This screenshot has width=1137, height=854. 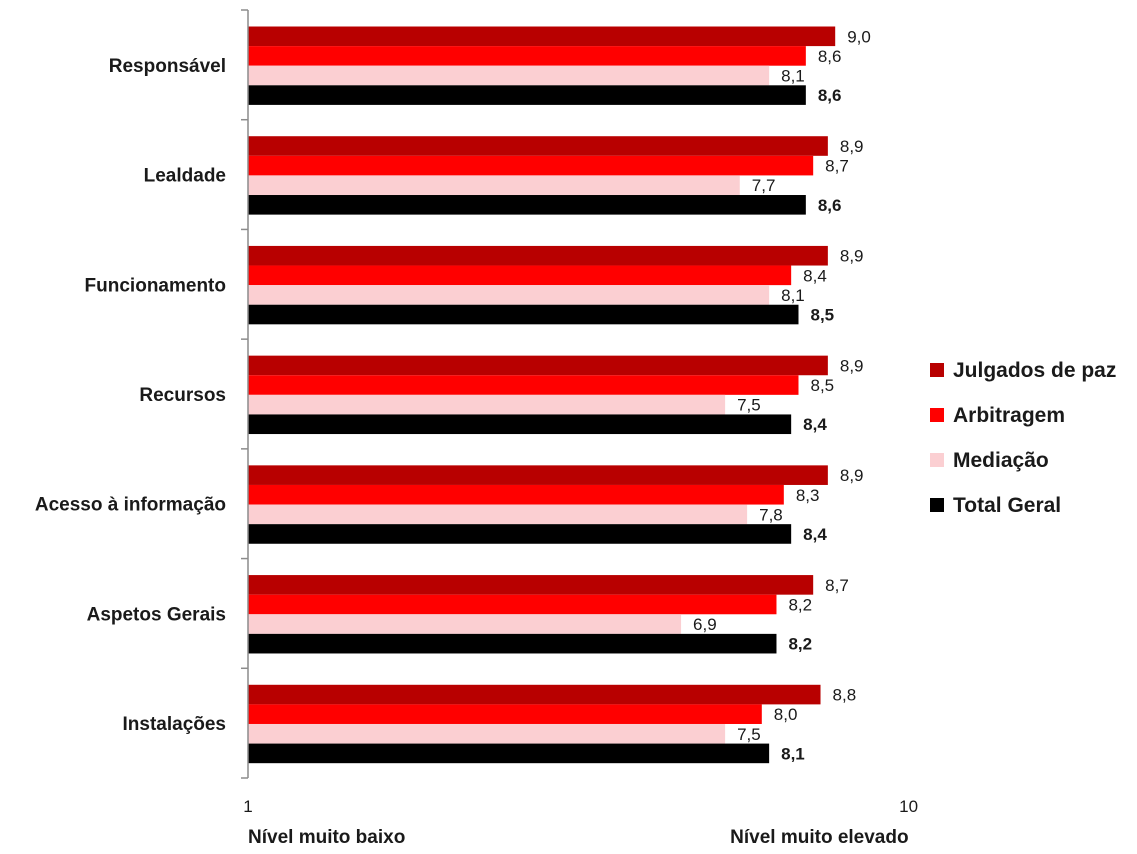 I want to click on legend-swatch-total-geral, so click(x=937, y=505).